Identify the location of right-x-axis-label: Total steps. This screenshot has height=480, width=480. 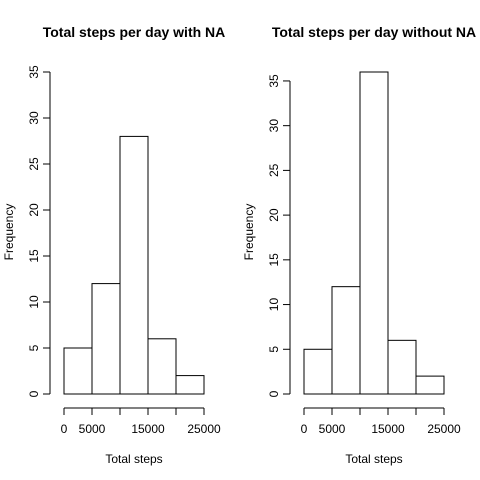
(373, 459).